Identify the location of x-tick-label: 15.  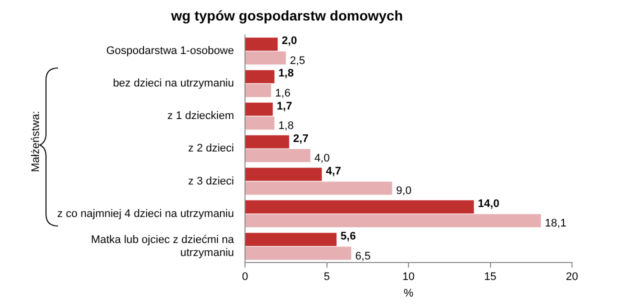
(490, 277).